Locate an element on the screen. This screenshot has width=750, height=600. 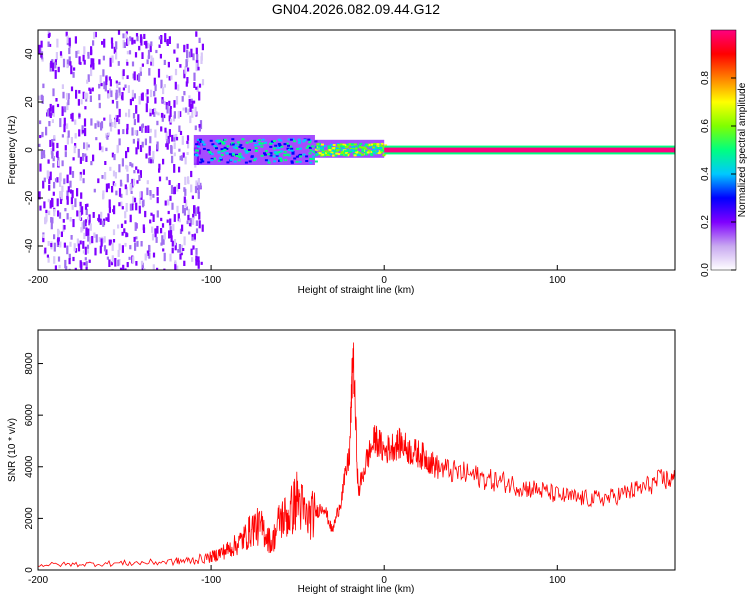
colorbar-tick-label: 0.2 is located at coordinates (705, 222).